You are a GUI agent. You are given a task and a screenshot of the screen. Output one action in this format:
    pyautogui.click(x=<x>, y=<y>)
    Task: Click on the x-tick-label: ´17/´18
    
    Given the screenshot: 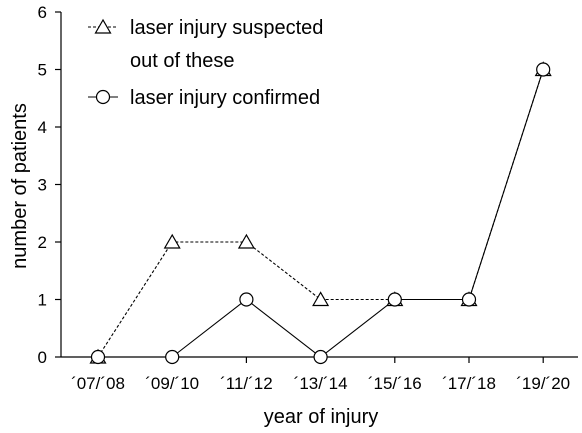 What is the action you would take?
    pyautogui.click(x=469, y=383)
    